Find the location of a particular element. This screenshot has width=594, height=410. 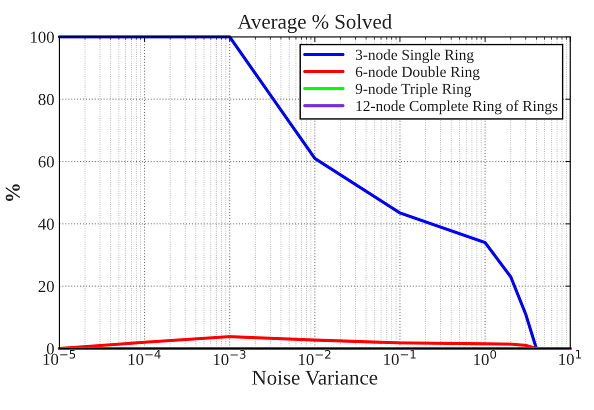

y-tick-label: 80 is located at coordinates (46, 100).